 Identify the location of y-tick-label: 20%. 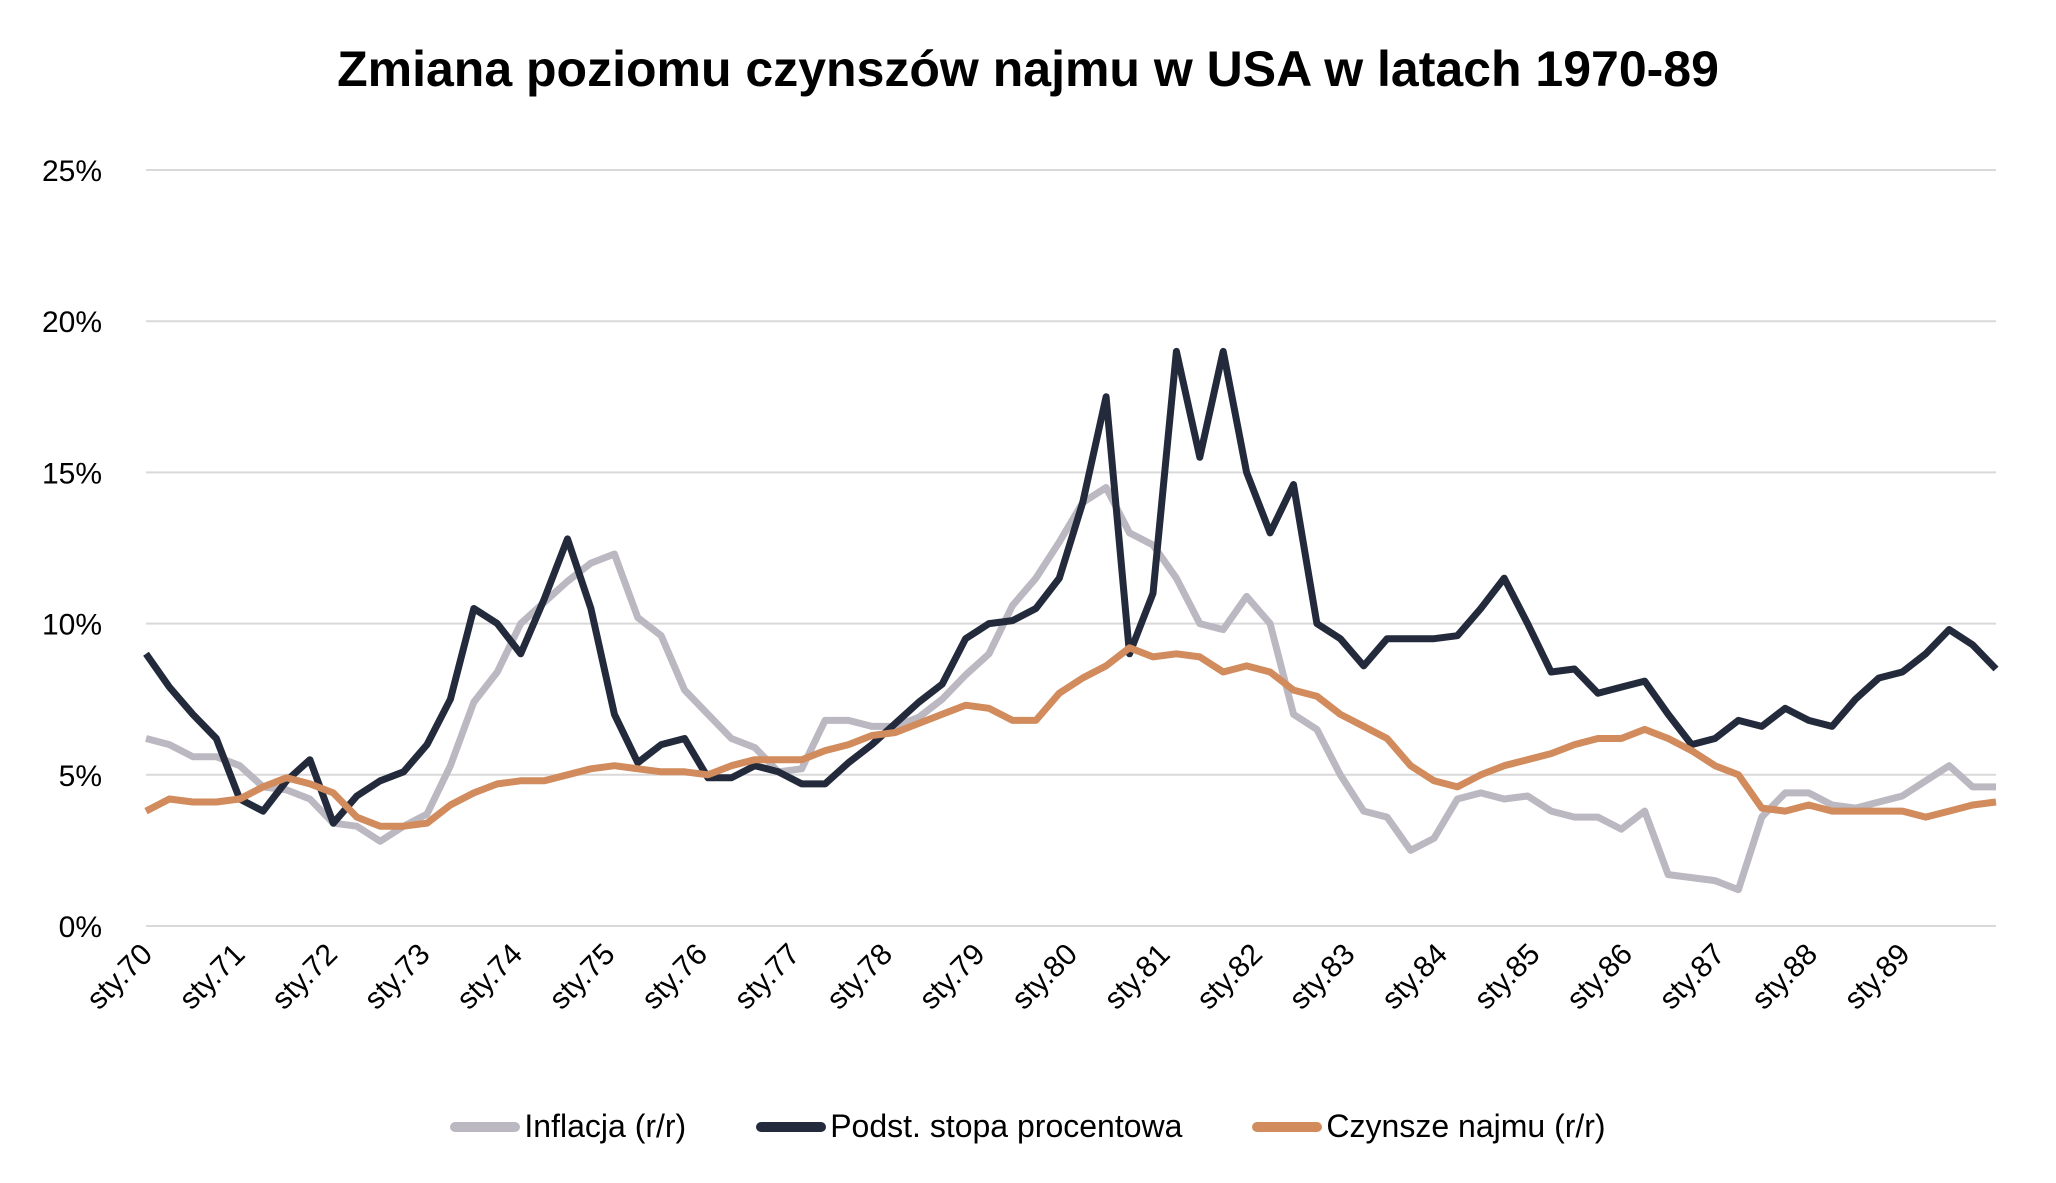
(72, 322).